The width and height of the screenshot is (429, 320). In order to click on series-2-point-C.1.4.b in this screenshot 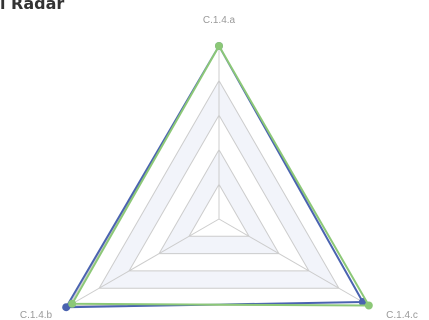, I will do `click(72, 303)`.